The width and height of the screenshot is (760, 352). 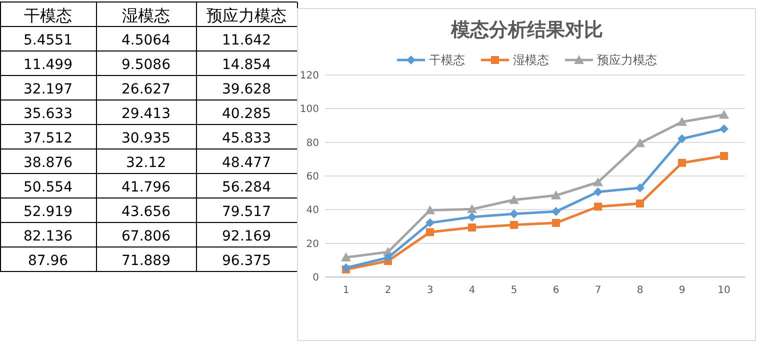 What do you see at coordinates (48, 236) in the screenshot?
I see `text: 82.136` at bounding box center [48, 236].